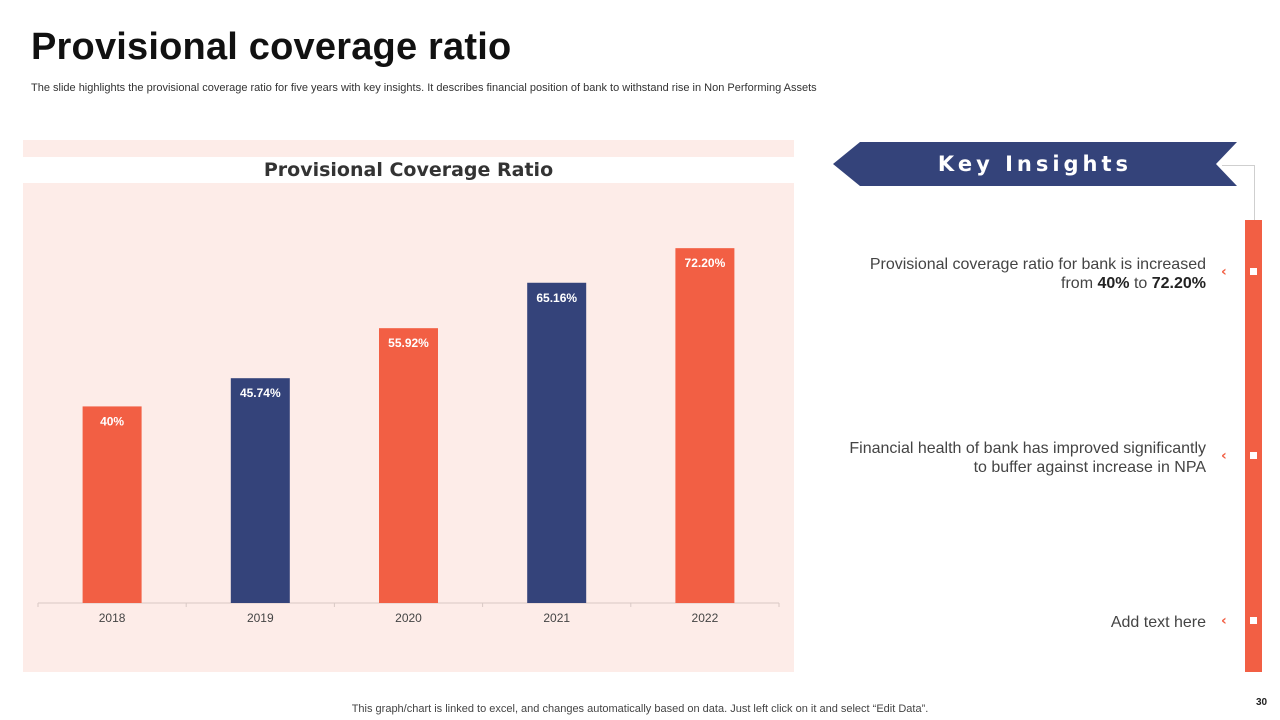 This screenshot has height=720, width=1280. Describe the element at coordinates (271, 47) in the screenshot. I see `slide-title: Provisional coverage ratio` at that location.